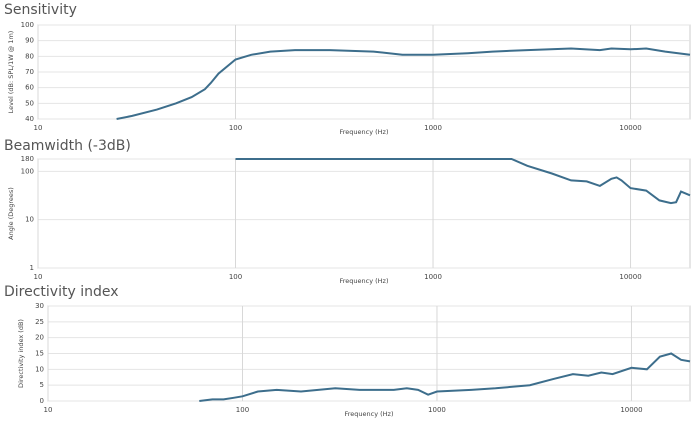 The height and width of the screenshot is (423, 700). I want to click on y-axis-label: Angle (Degrees), so click(11, 213).